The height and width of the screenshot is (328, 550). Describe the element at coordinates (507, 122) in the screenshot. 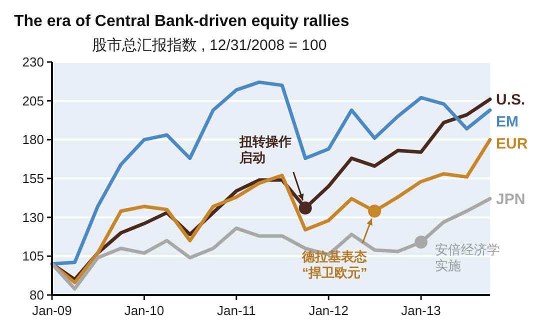

I see `series-label: EM` at that location.